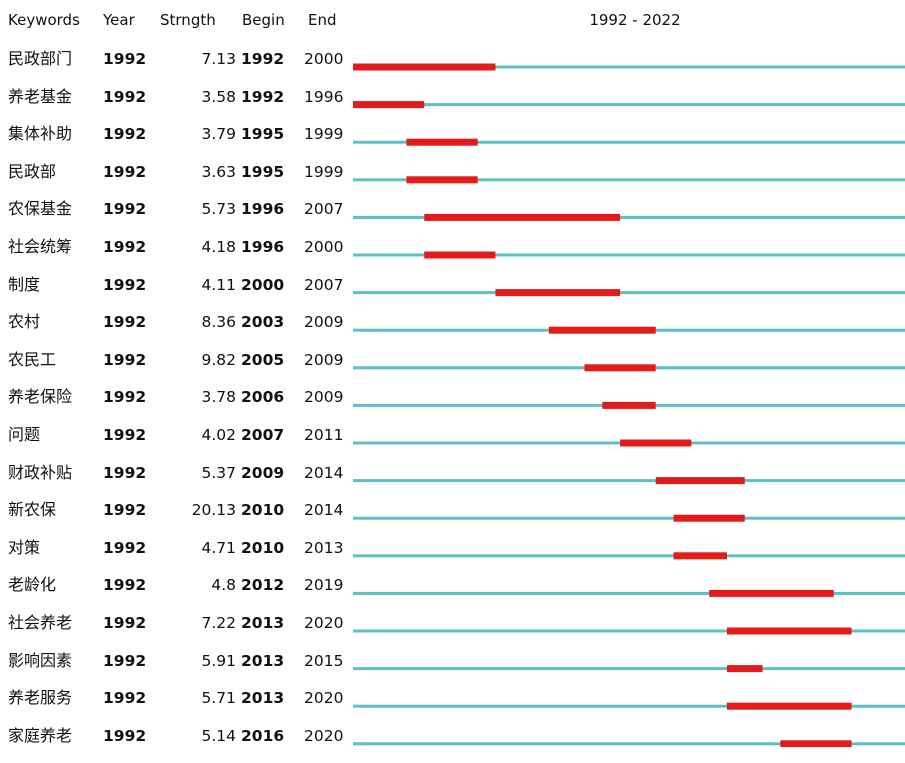  I want to click on strength-value: 7.22, so click(218, 623).